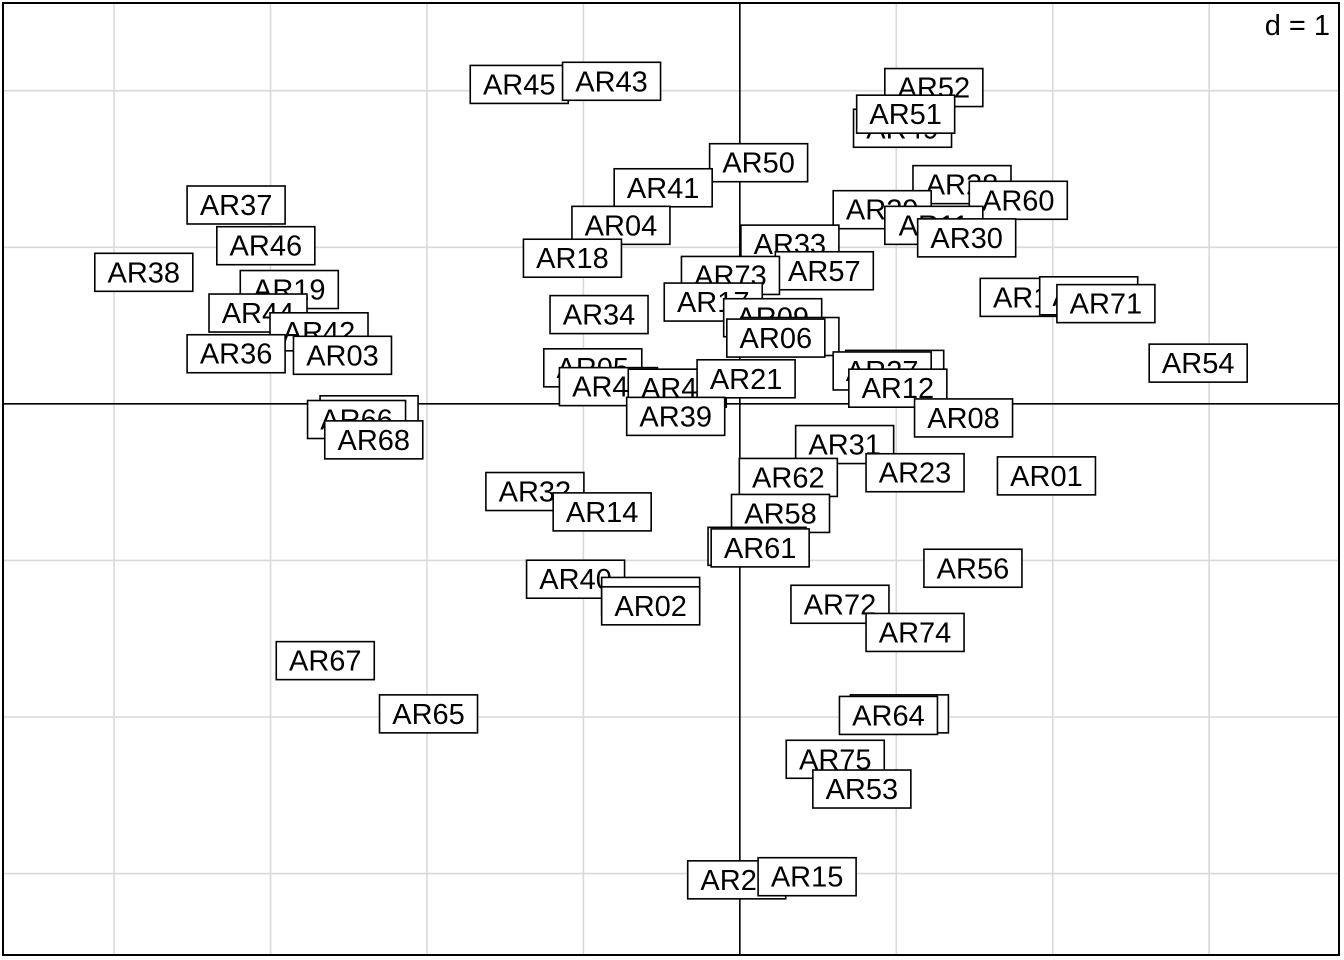 The height and width of the screenshot is (960, 1344). I want to click on point-label-ar72: AR72, so click(840, 604).